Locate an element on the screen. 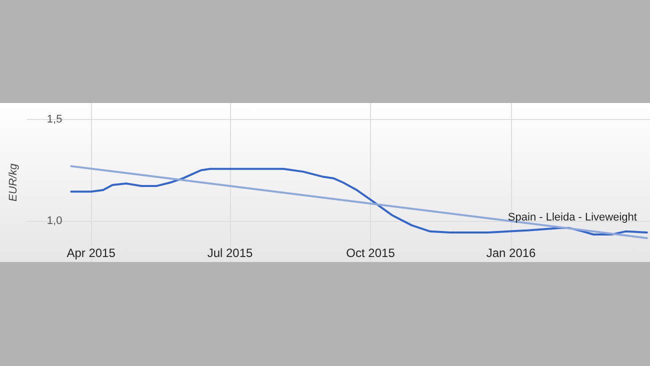  x-tick-label: Oct 2015 is located at coordinates (371, 253).